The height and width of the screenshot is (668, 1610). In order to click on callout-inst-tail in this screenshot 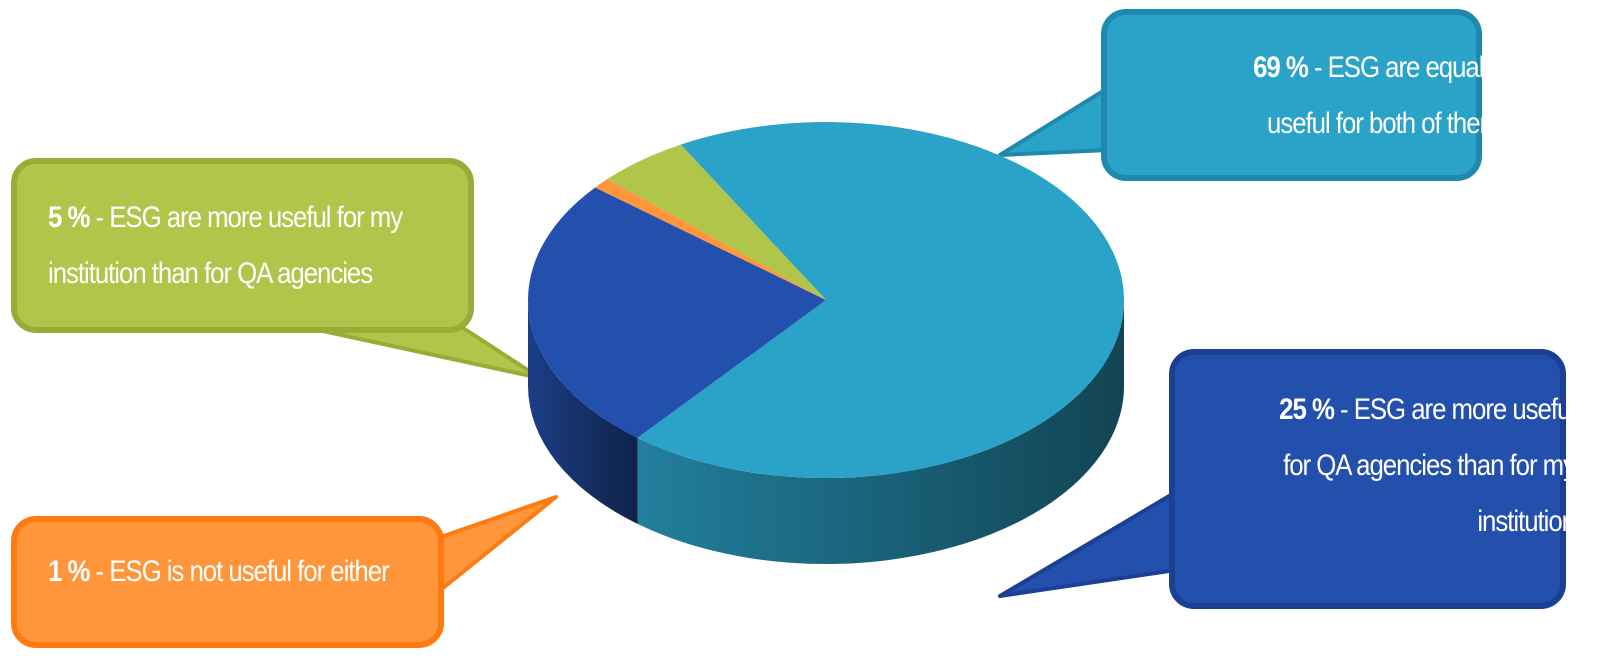, I will do `click(420, 352)`.